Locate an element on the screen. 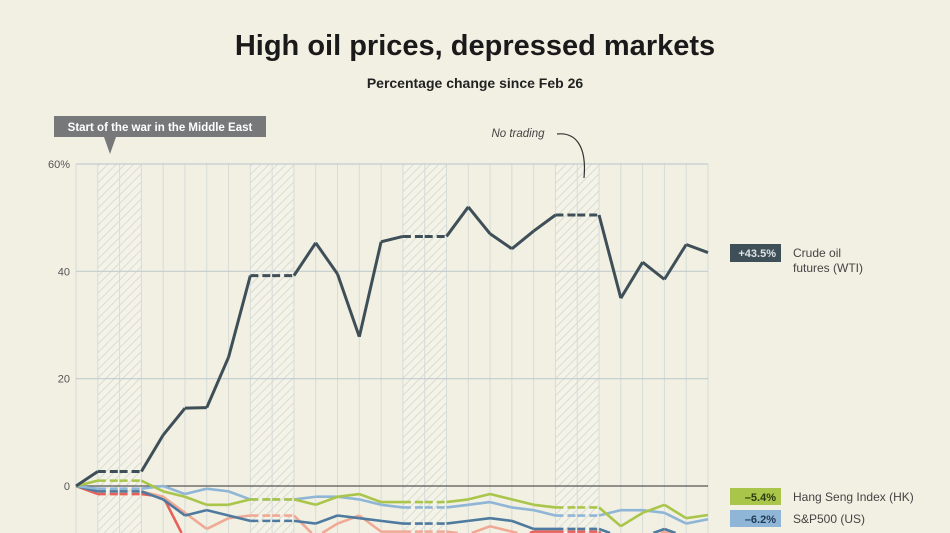  oil-badge-value: +43.5% is located at coordinates (757, 254).